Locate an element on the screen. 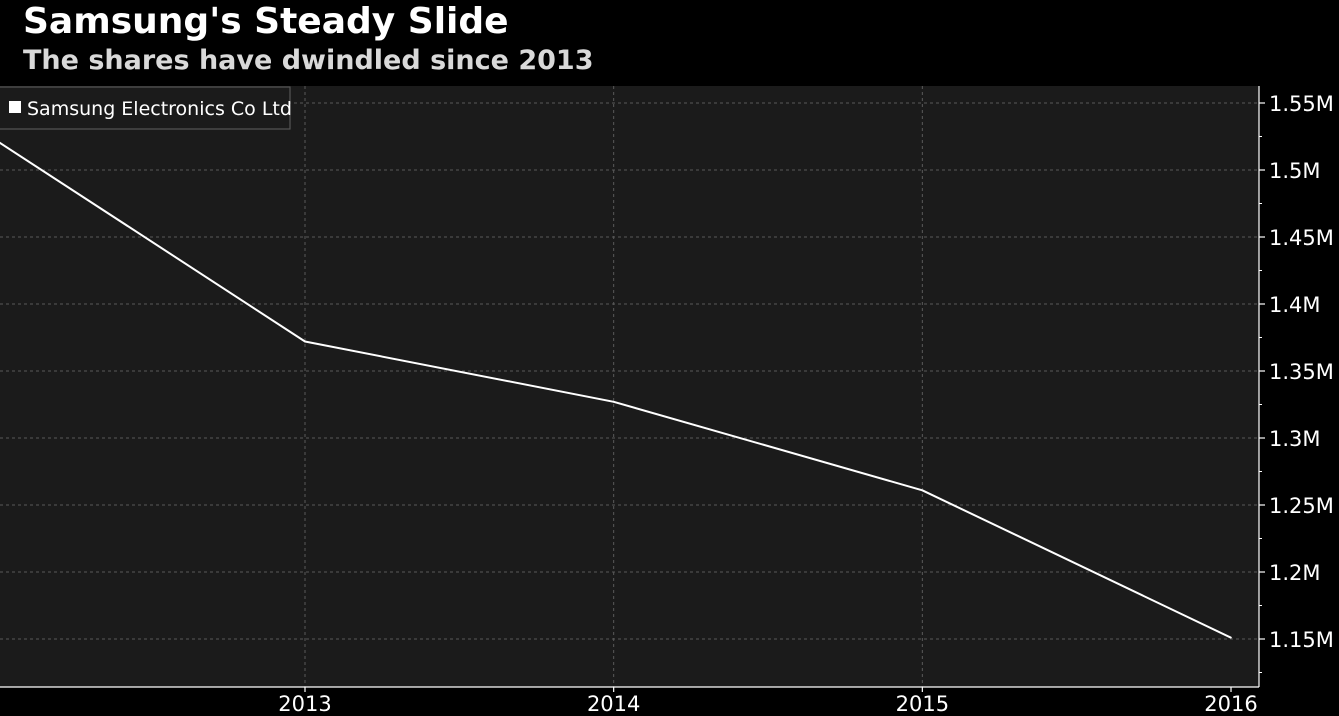 The image size is (1339, 716). legend-box is located at coordinates (145, 108).